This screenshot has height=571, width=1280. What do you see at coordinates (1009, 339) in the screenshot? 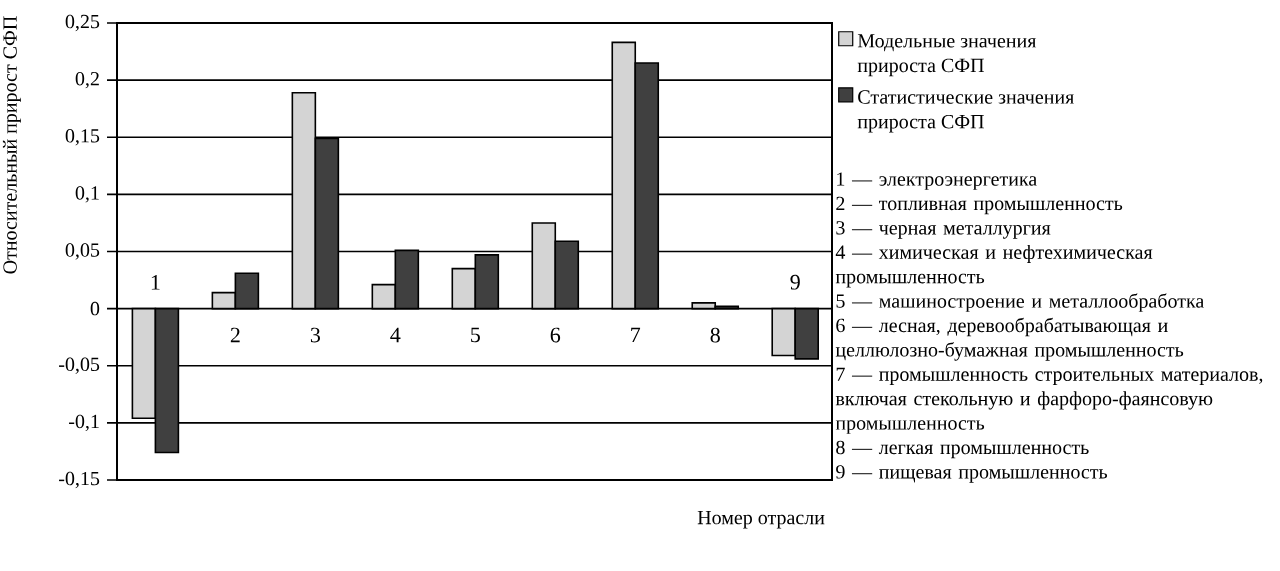
I see `text: 6 — лесная, деревообрабатывающая и целлюлозно-бумажная промышленность` at bounding box center [1009, 339].